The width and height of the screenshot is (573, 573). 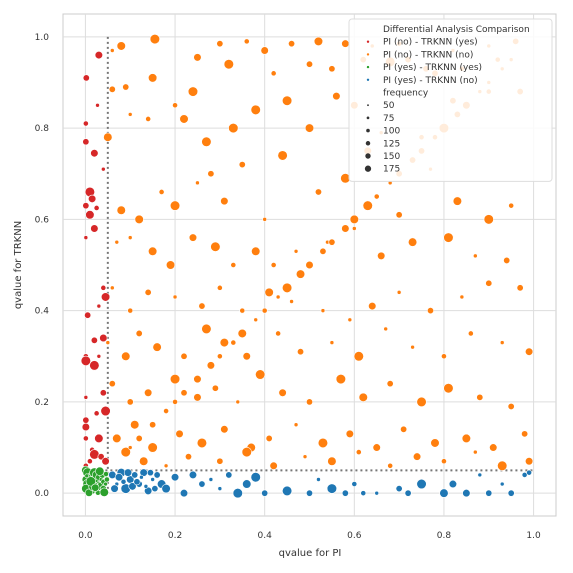 What do you see at coordinates (175, 536) in the screenshot?
I see `x-tick-label: 0.2` at bounding box center [175, 536].